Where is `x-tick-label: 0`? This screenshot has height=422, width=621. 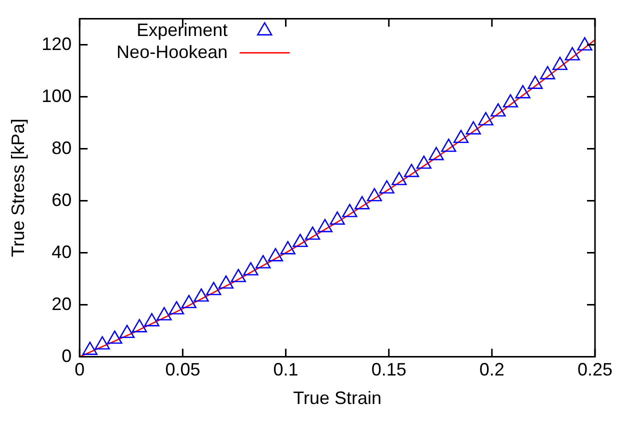
x-tick-label: 0 is located at coordinates (79, 370).